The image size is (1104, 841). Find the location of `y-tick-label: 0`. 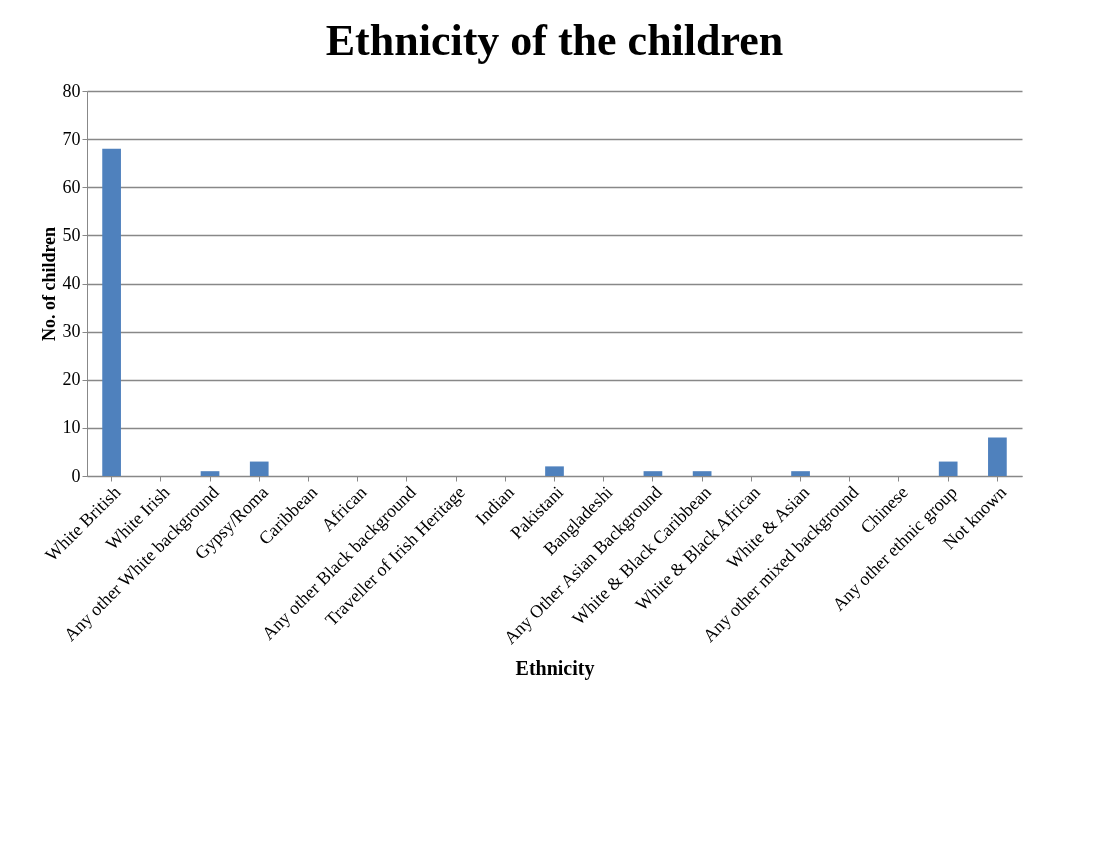

y-tick-label: 0 is located at coordinates (76, 475).